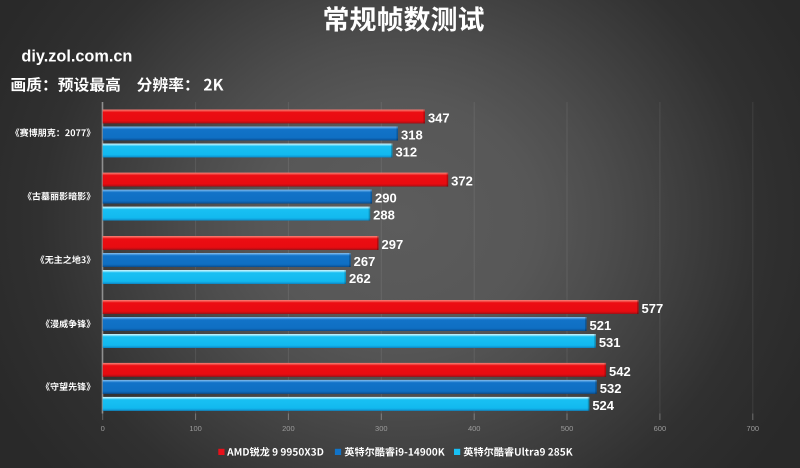 This screenshot has width=800, height=468. I want to click on svg-text: 500, so click(567, 428).